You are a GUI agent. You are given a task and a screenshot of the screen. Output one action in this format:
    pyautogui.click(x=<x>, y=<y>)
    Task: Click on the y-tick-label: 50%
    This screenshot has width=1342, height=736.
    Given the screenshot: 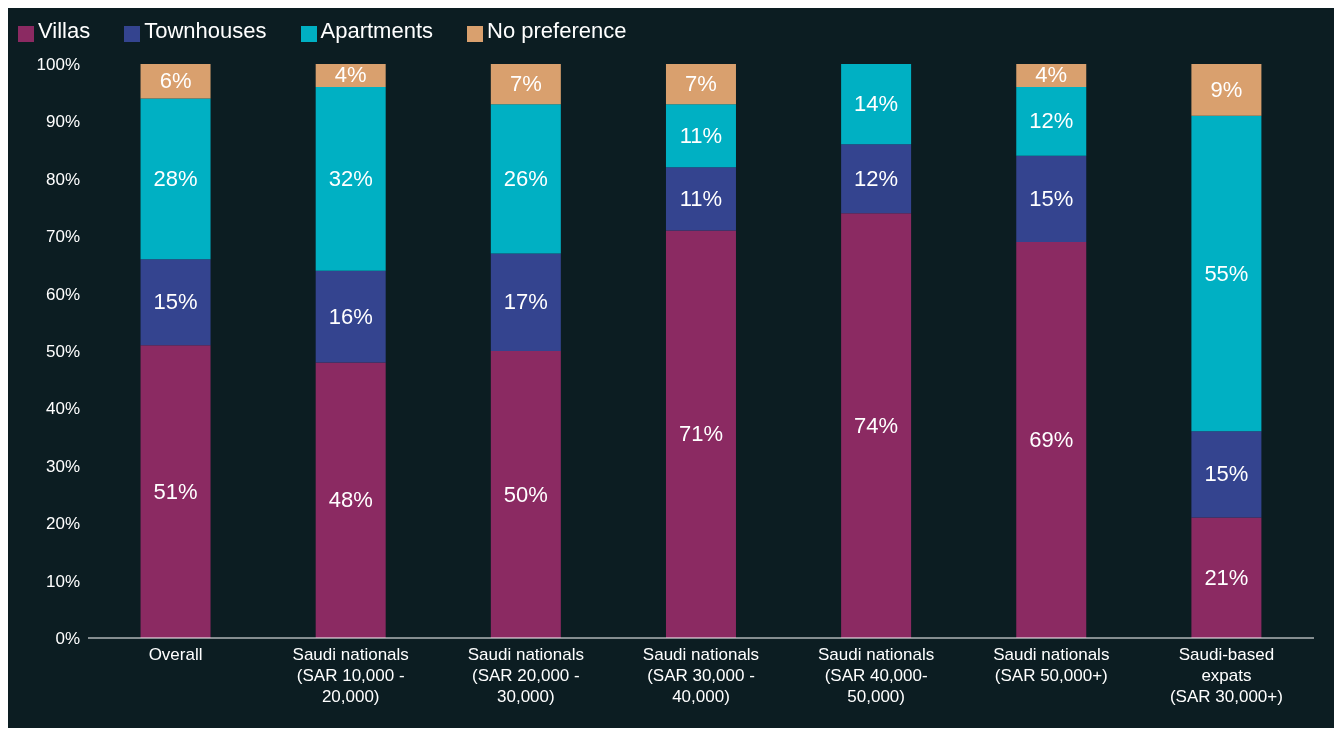 What is the action you would take?
    pyautogui.click(x=62, y=352)
    